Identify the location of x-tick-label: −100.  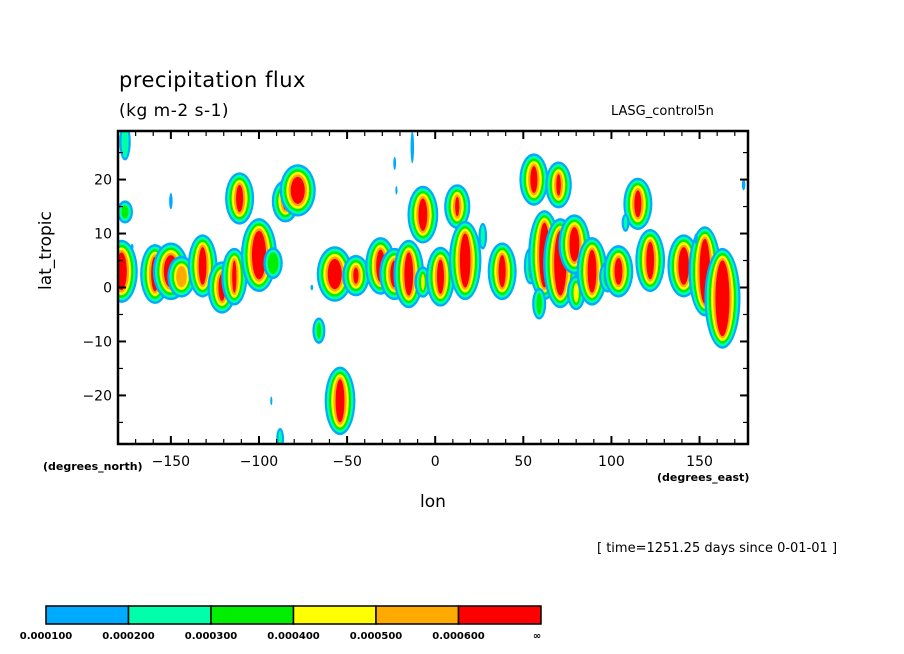
(259, 462).